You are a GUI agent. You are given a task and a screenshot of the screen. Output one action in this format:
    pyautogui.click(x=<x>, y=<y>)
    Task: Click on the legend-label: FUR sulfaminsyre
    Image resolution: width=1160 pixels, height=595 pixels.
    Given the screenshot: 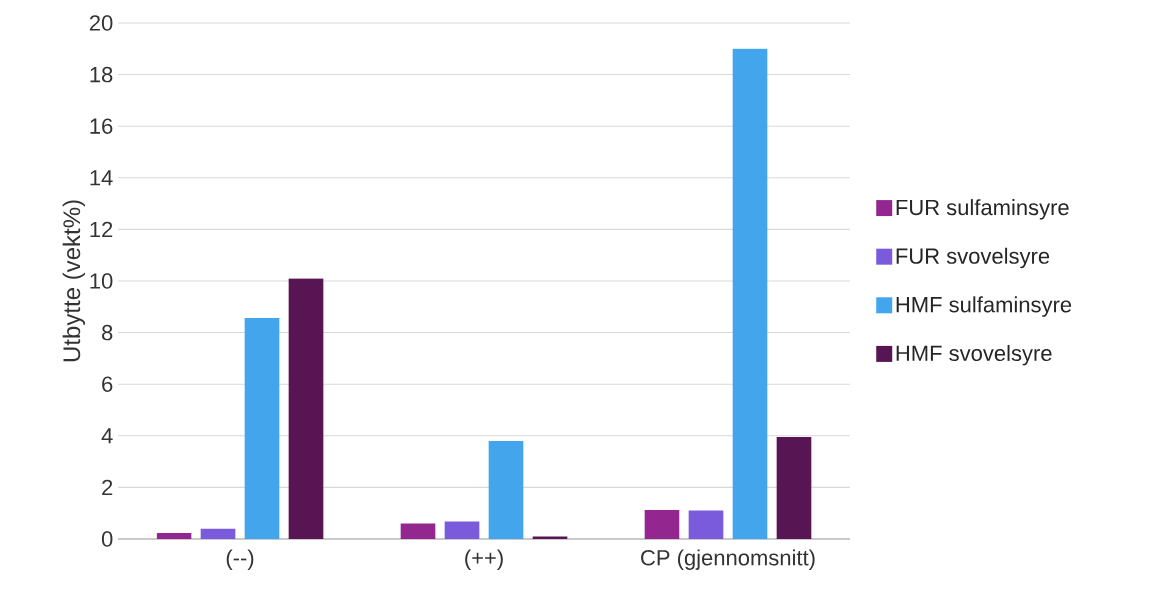 What is the action you would take?
    pyautogui.click(x=982, y=209)
    